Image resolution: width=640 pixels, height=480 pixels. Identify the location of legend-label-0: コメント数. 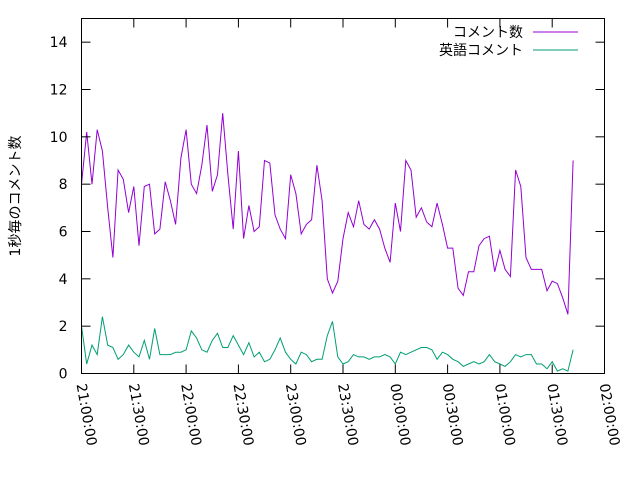
(488, 33).